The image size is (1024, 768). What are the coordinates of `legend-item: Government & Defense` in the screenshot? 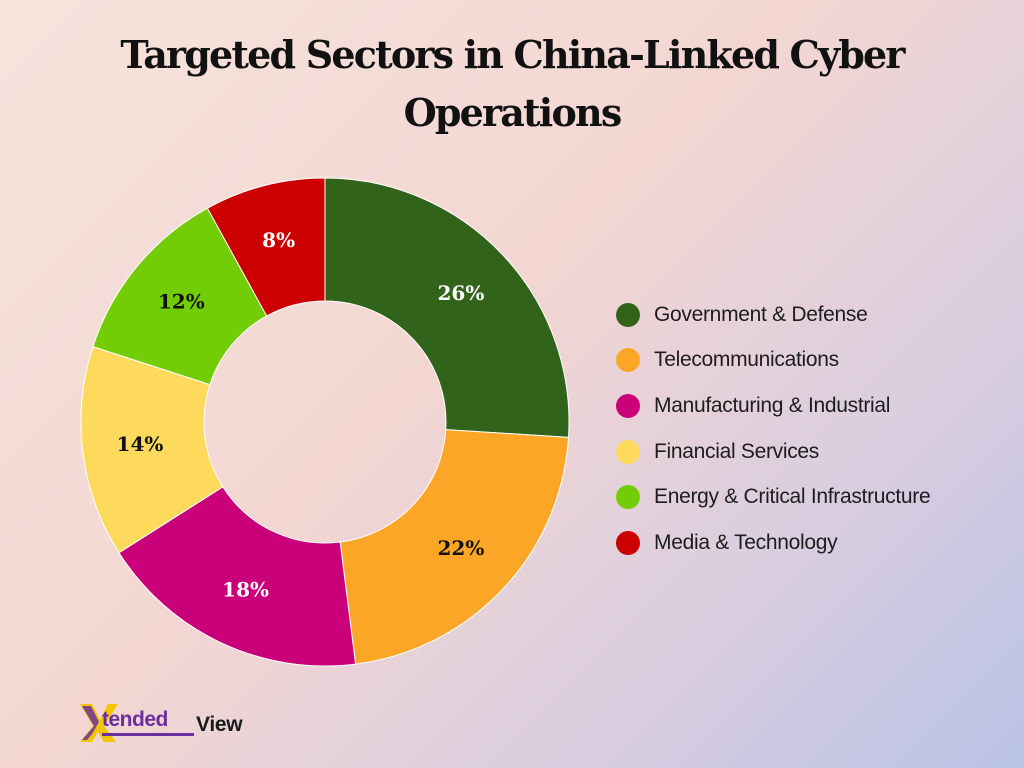 It's located at (773, 315).